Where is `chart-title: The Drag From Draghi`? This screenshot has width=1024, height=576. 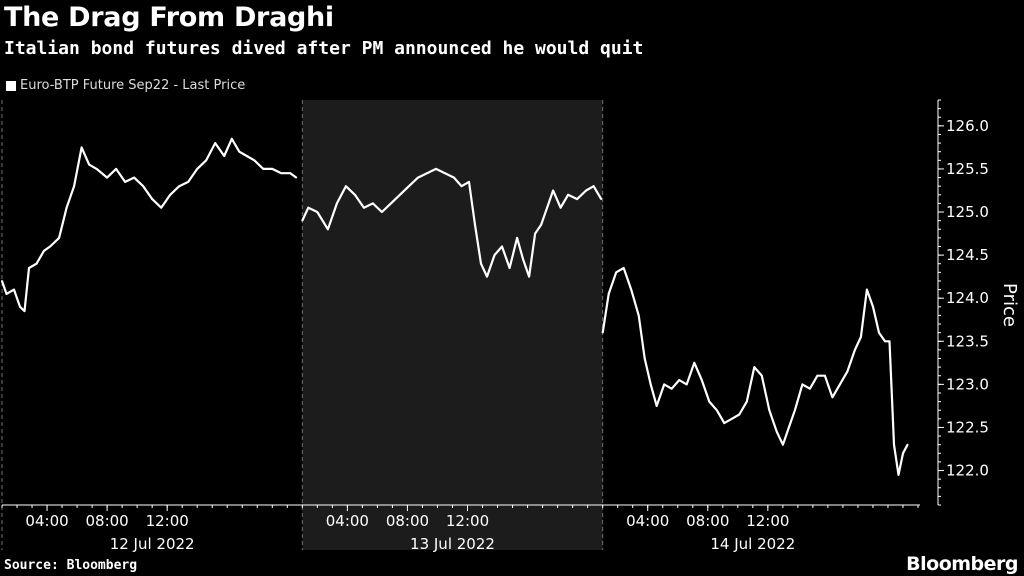
chart-title: The Drag From Draghi is located at coordinates (169, 17).